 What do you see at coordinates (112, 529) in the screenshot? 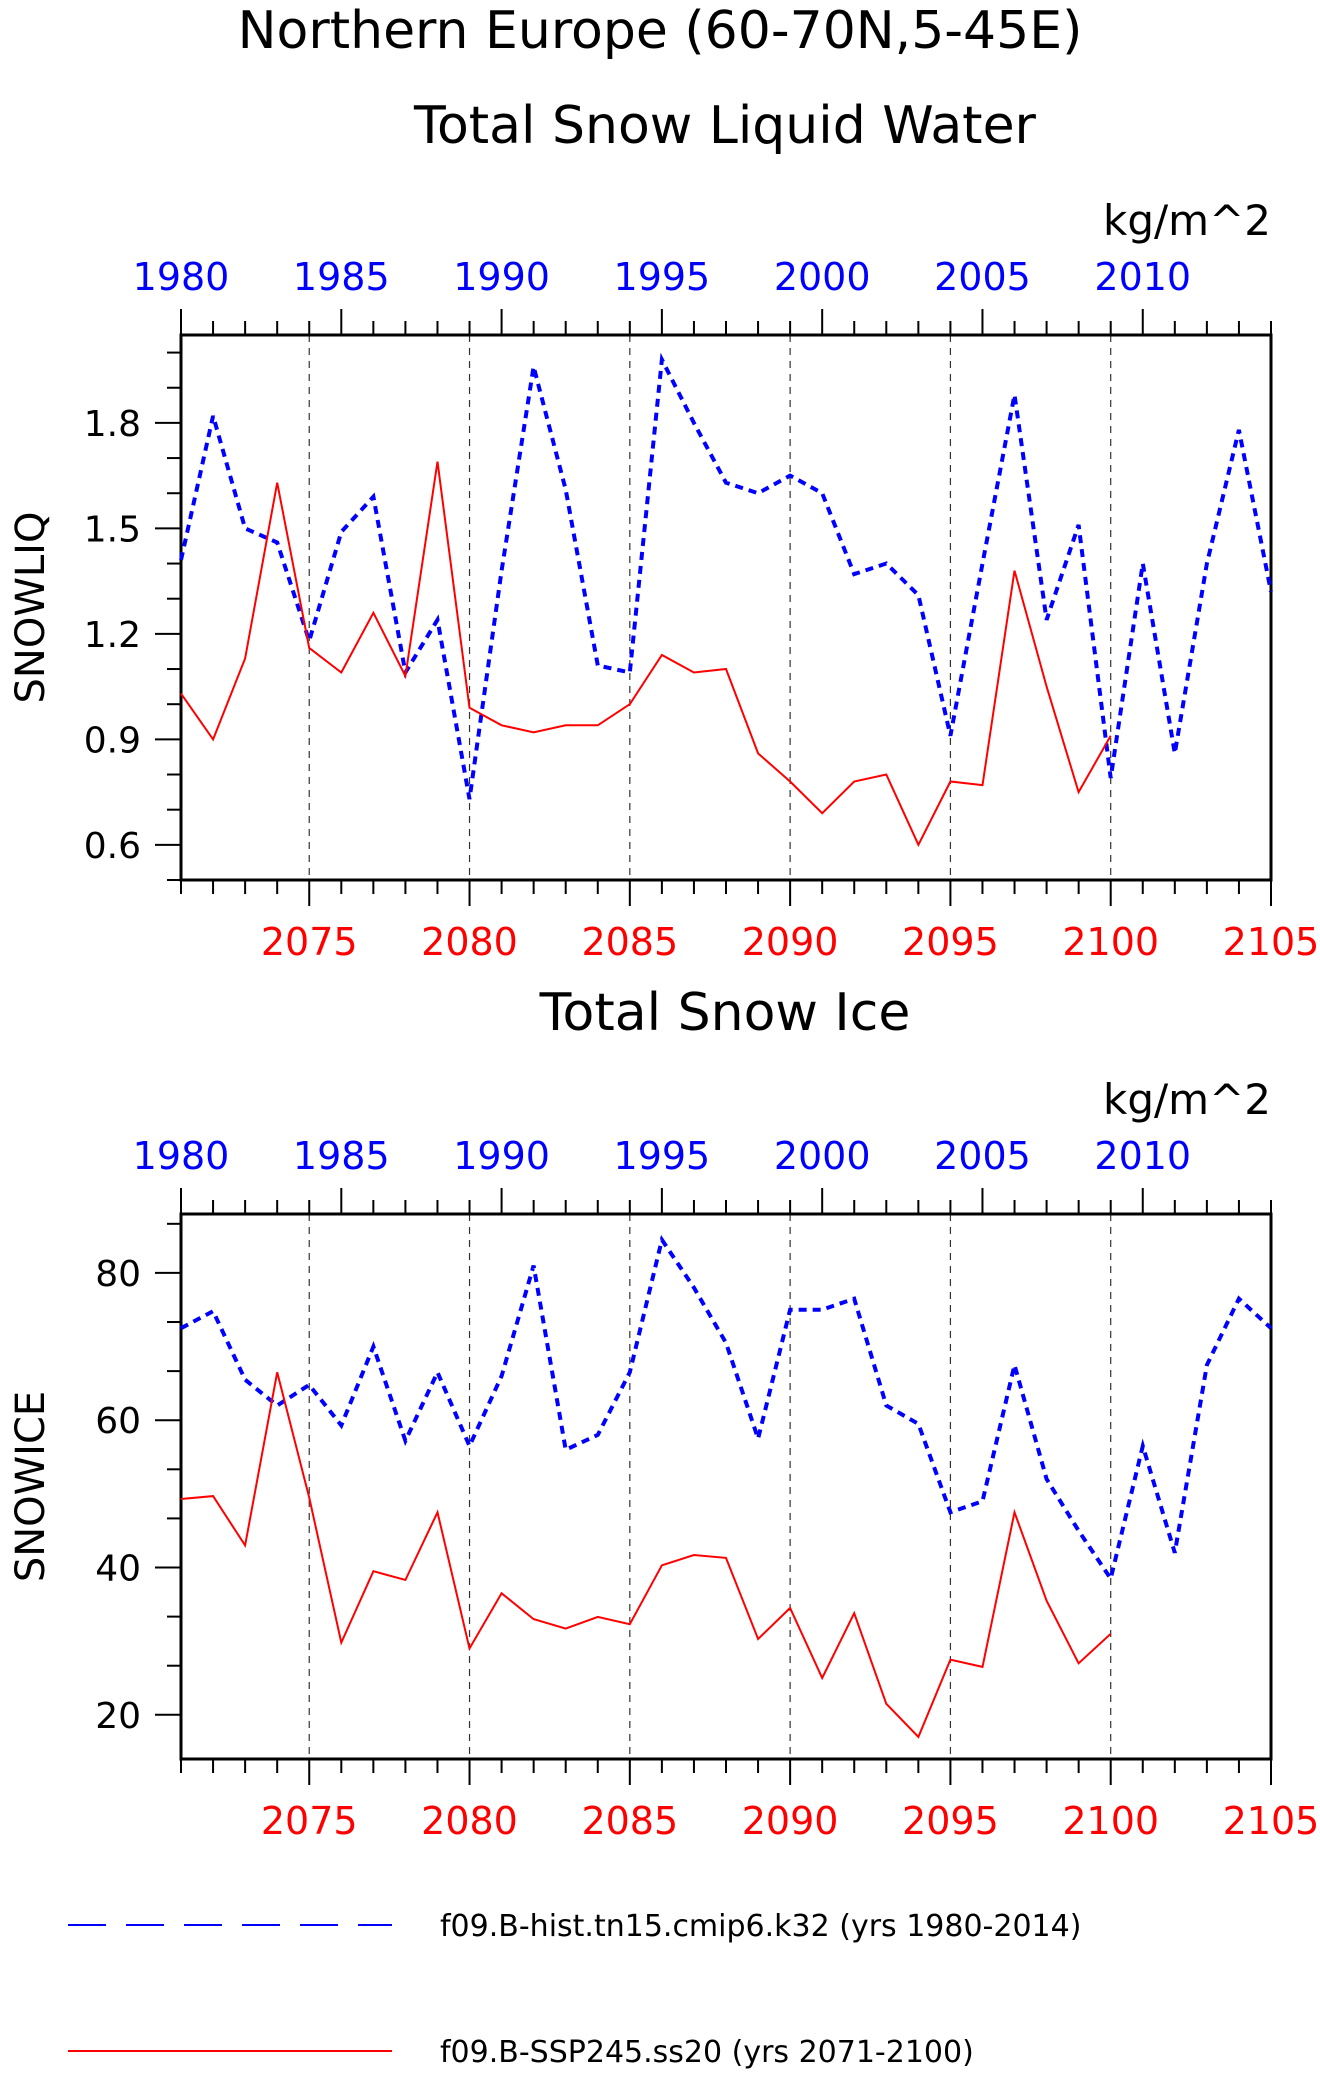
I see `panel1-y-tick-label: 1.5` at bounding box center [112, 529].